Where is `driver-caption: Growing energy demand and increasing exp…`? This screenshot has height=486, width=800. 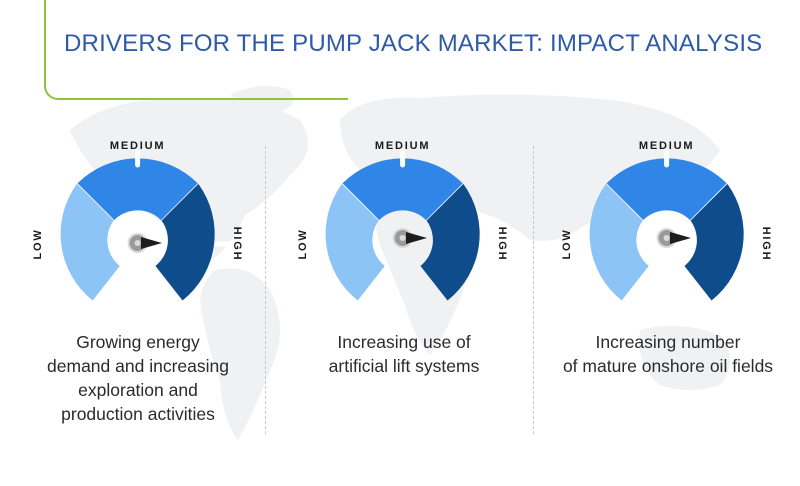 driver-caption: Growing energy demand and increasing exp… is located at coordinates (138, 378).